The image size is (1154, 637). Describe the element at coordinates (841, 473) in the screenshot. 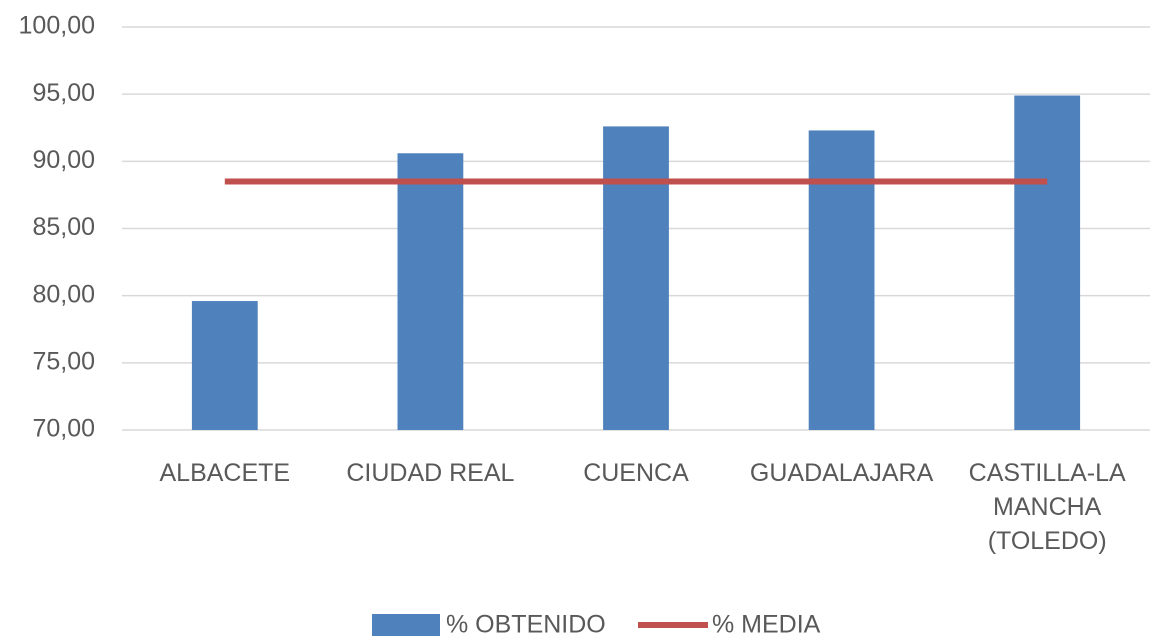

I see `x-tick-label: GUADALAJARA` at that location.